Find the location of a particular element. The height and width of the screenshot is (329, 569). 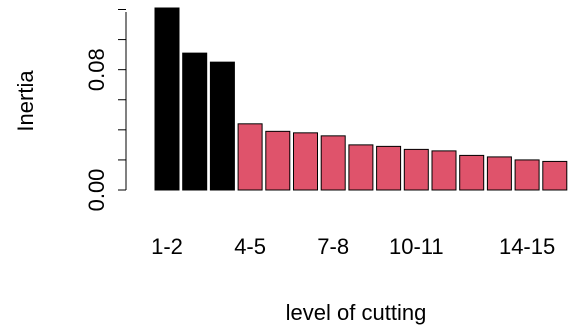

x-tick-label: 1-2 is located at coordinates (167, 246).